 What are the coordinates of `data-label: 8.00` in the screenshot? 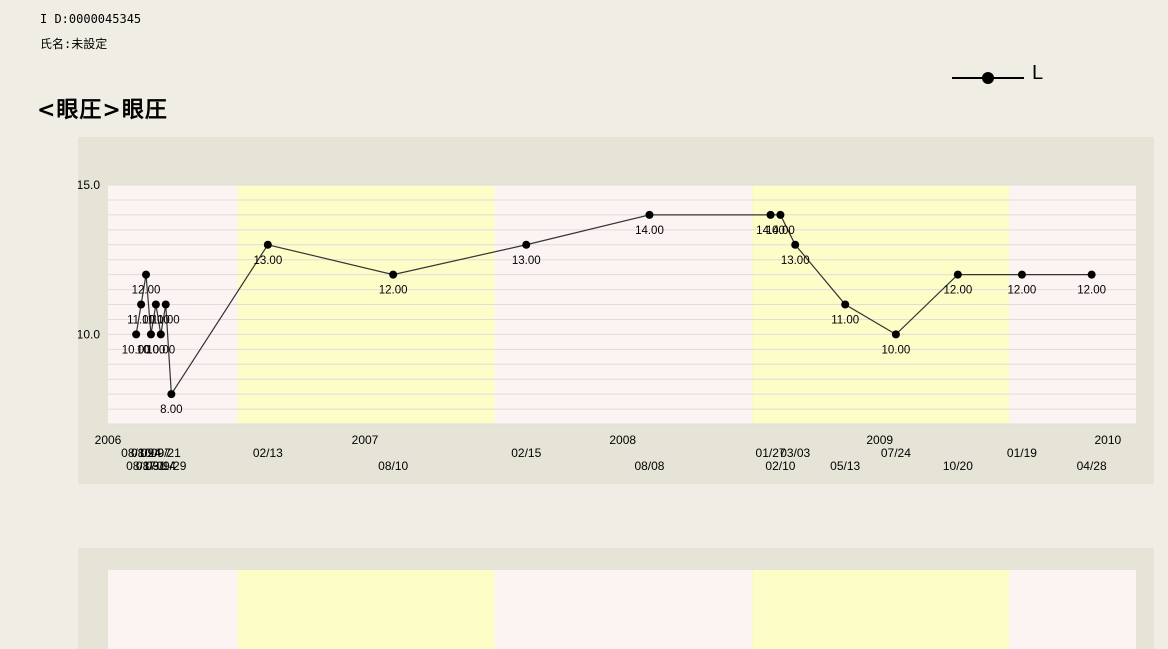 It's located at (171, 410).